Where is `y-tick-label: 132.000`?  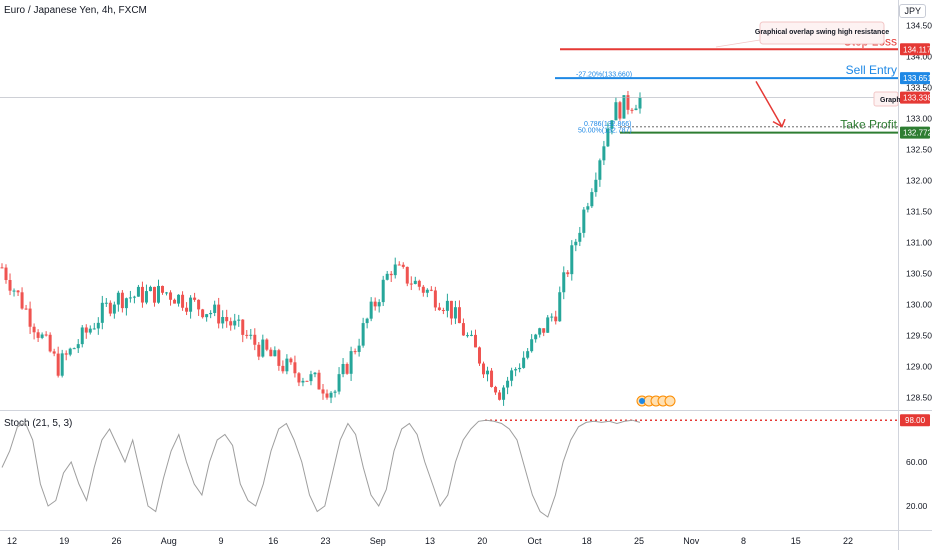
y-tick-label: 132.000 is located at coordinates (919, 181).